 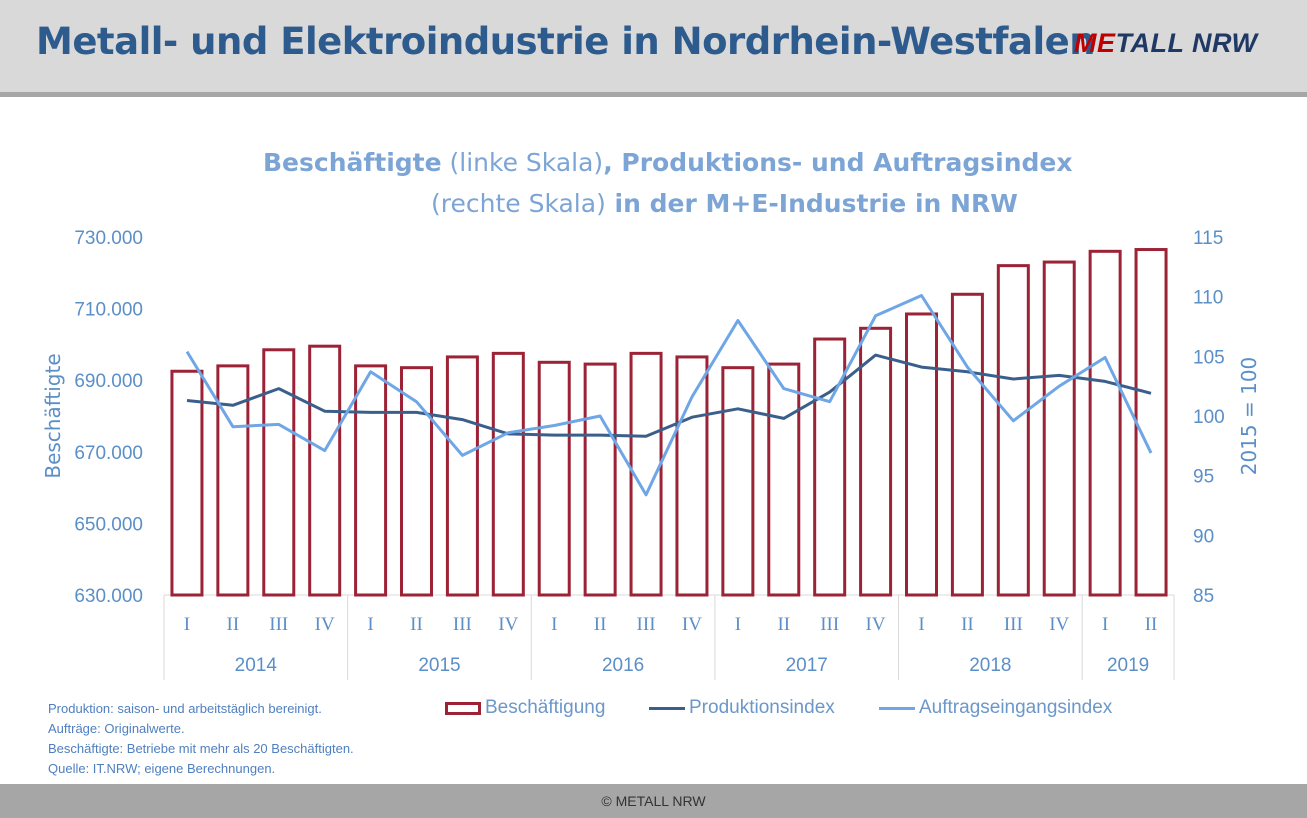 What do you see at coordinates (1249, 416) in the screenshot?
I see `y2-axis-label: 2015 = 100` at bounding box center [1249, 416].